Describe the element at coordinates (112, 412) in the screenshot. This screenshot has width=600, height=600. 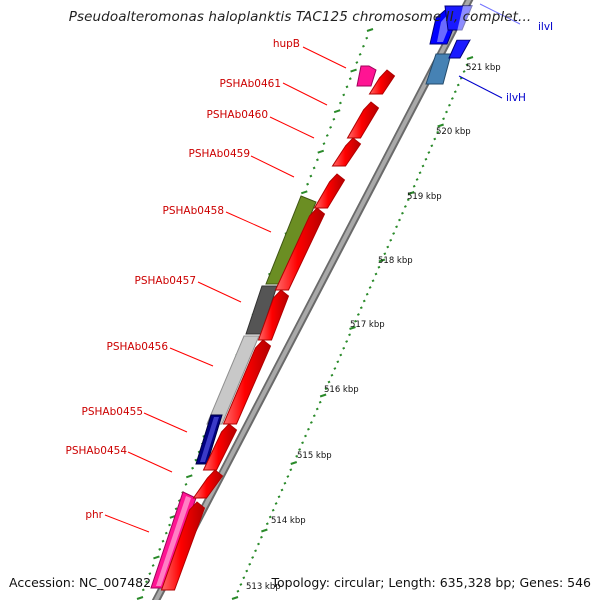
I see `label-PSHAb0455: PSHAb0455` at that location.